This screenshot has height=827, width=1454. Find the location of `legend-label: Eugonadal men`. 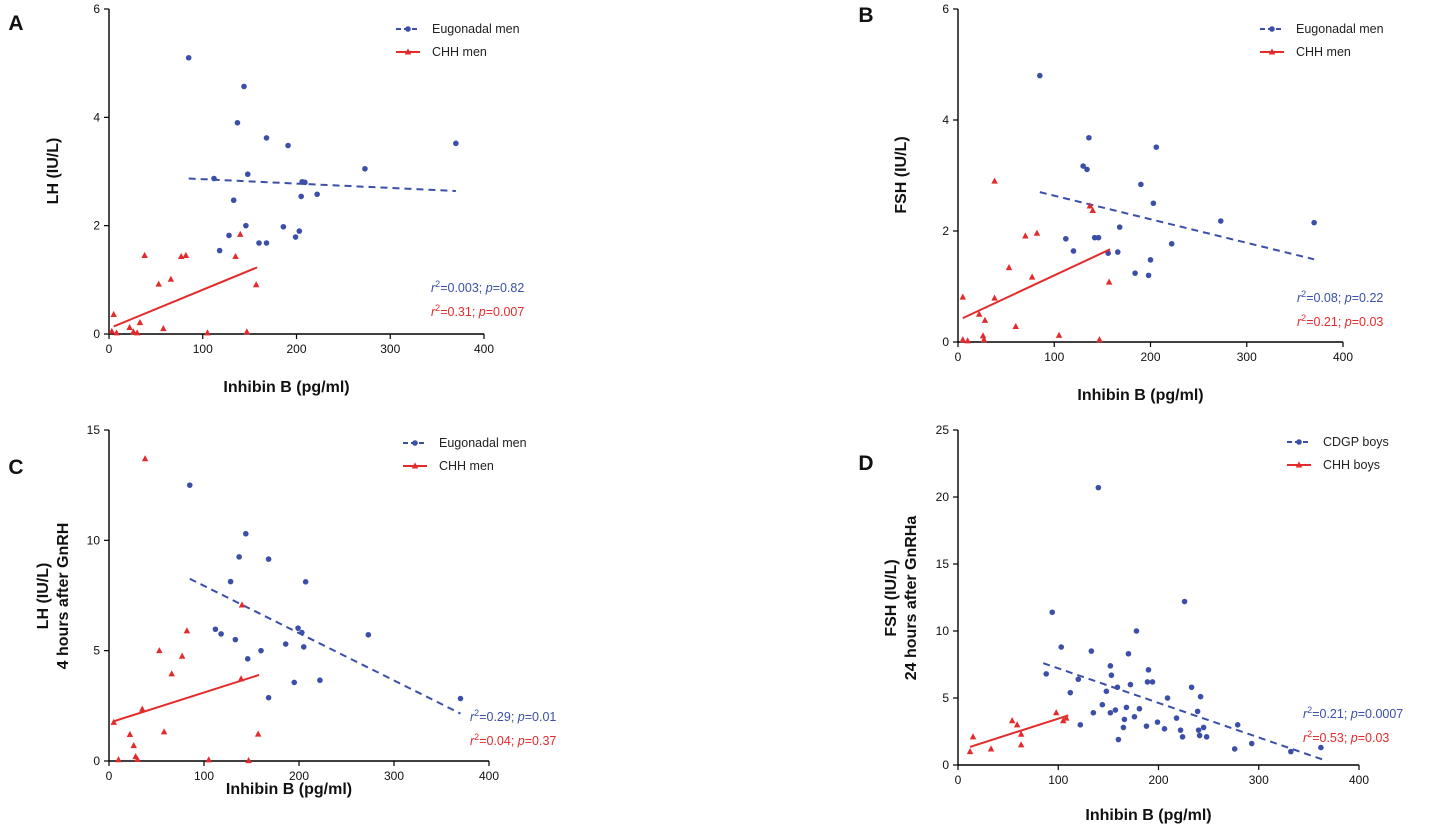

legend-label: Eugonadal men is located at coordinates (476, 29).